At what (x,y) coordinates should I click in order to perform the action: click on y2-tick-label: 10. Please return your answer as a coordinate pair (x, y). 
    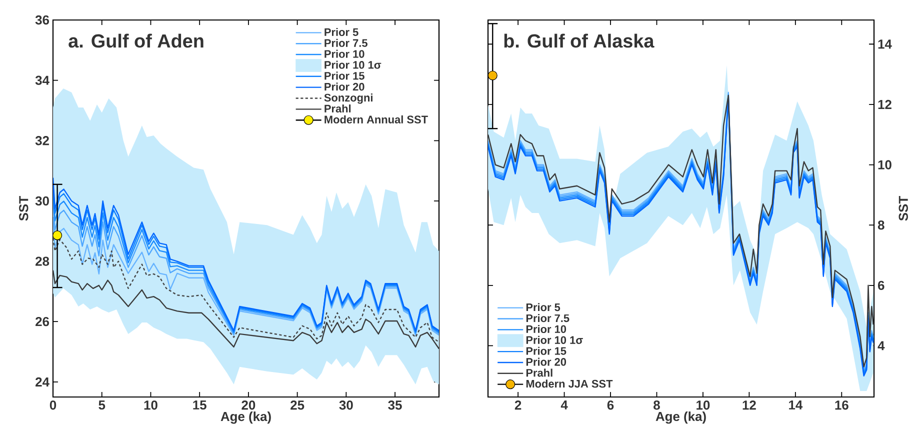
    Looking at the image, I should click on (885, 165).